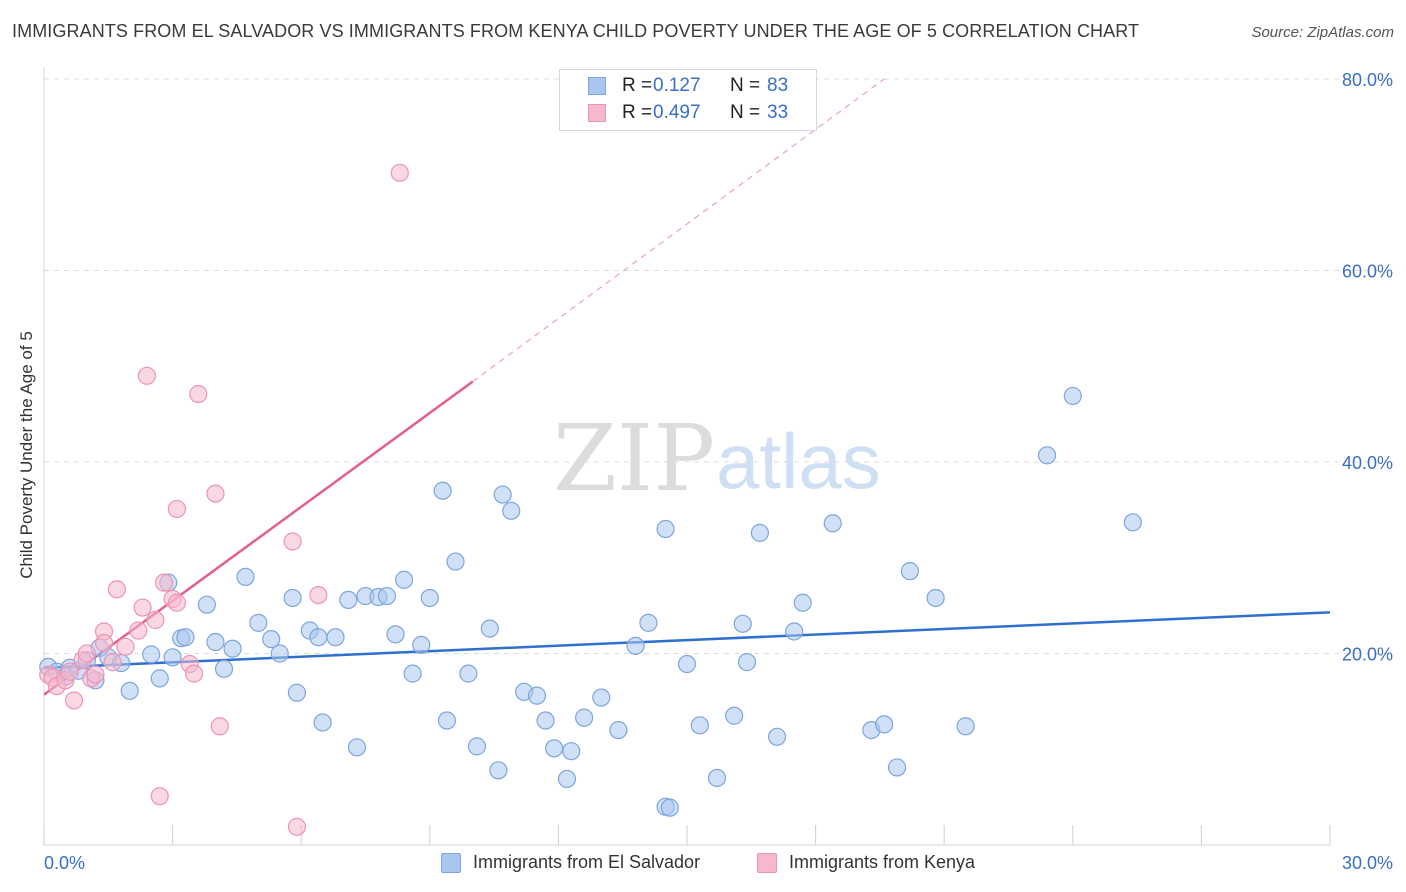  Describe the element at coordinates (1322, 32) in the screenshot. I see `source-label: Source: ZipAtlas.com` at that location.